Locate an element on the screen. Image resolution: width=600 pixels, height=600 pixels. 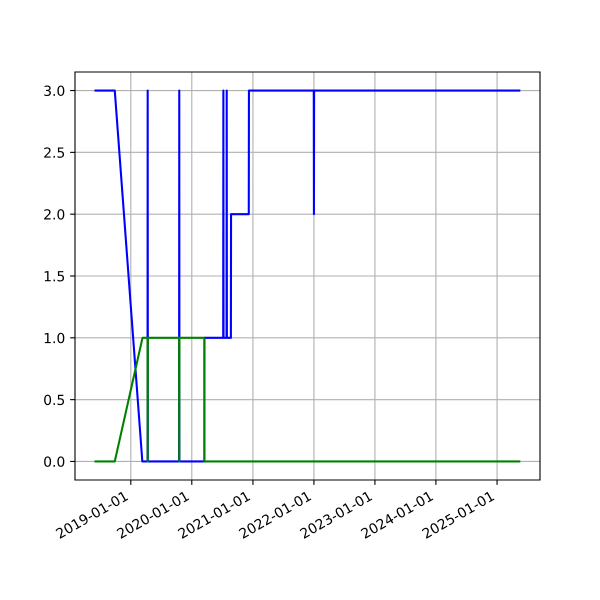
y-tick-label: 2.0 is located at coordinates (54, 214).